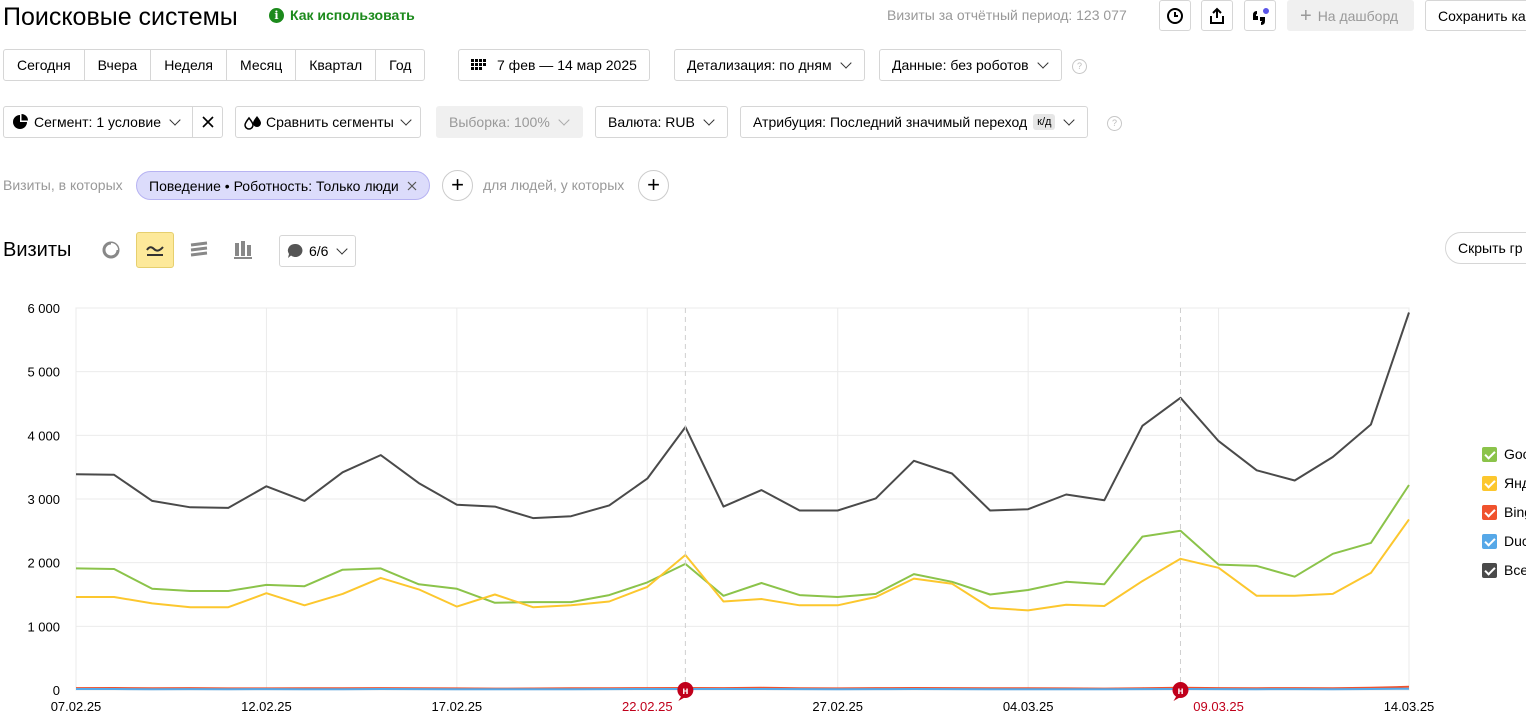 The height and width of the screenshot is (721, 1526). I want to click on period-week: Неделя, so click(189, 65).